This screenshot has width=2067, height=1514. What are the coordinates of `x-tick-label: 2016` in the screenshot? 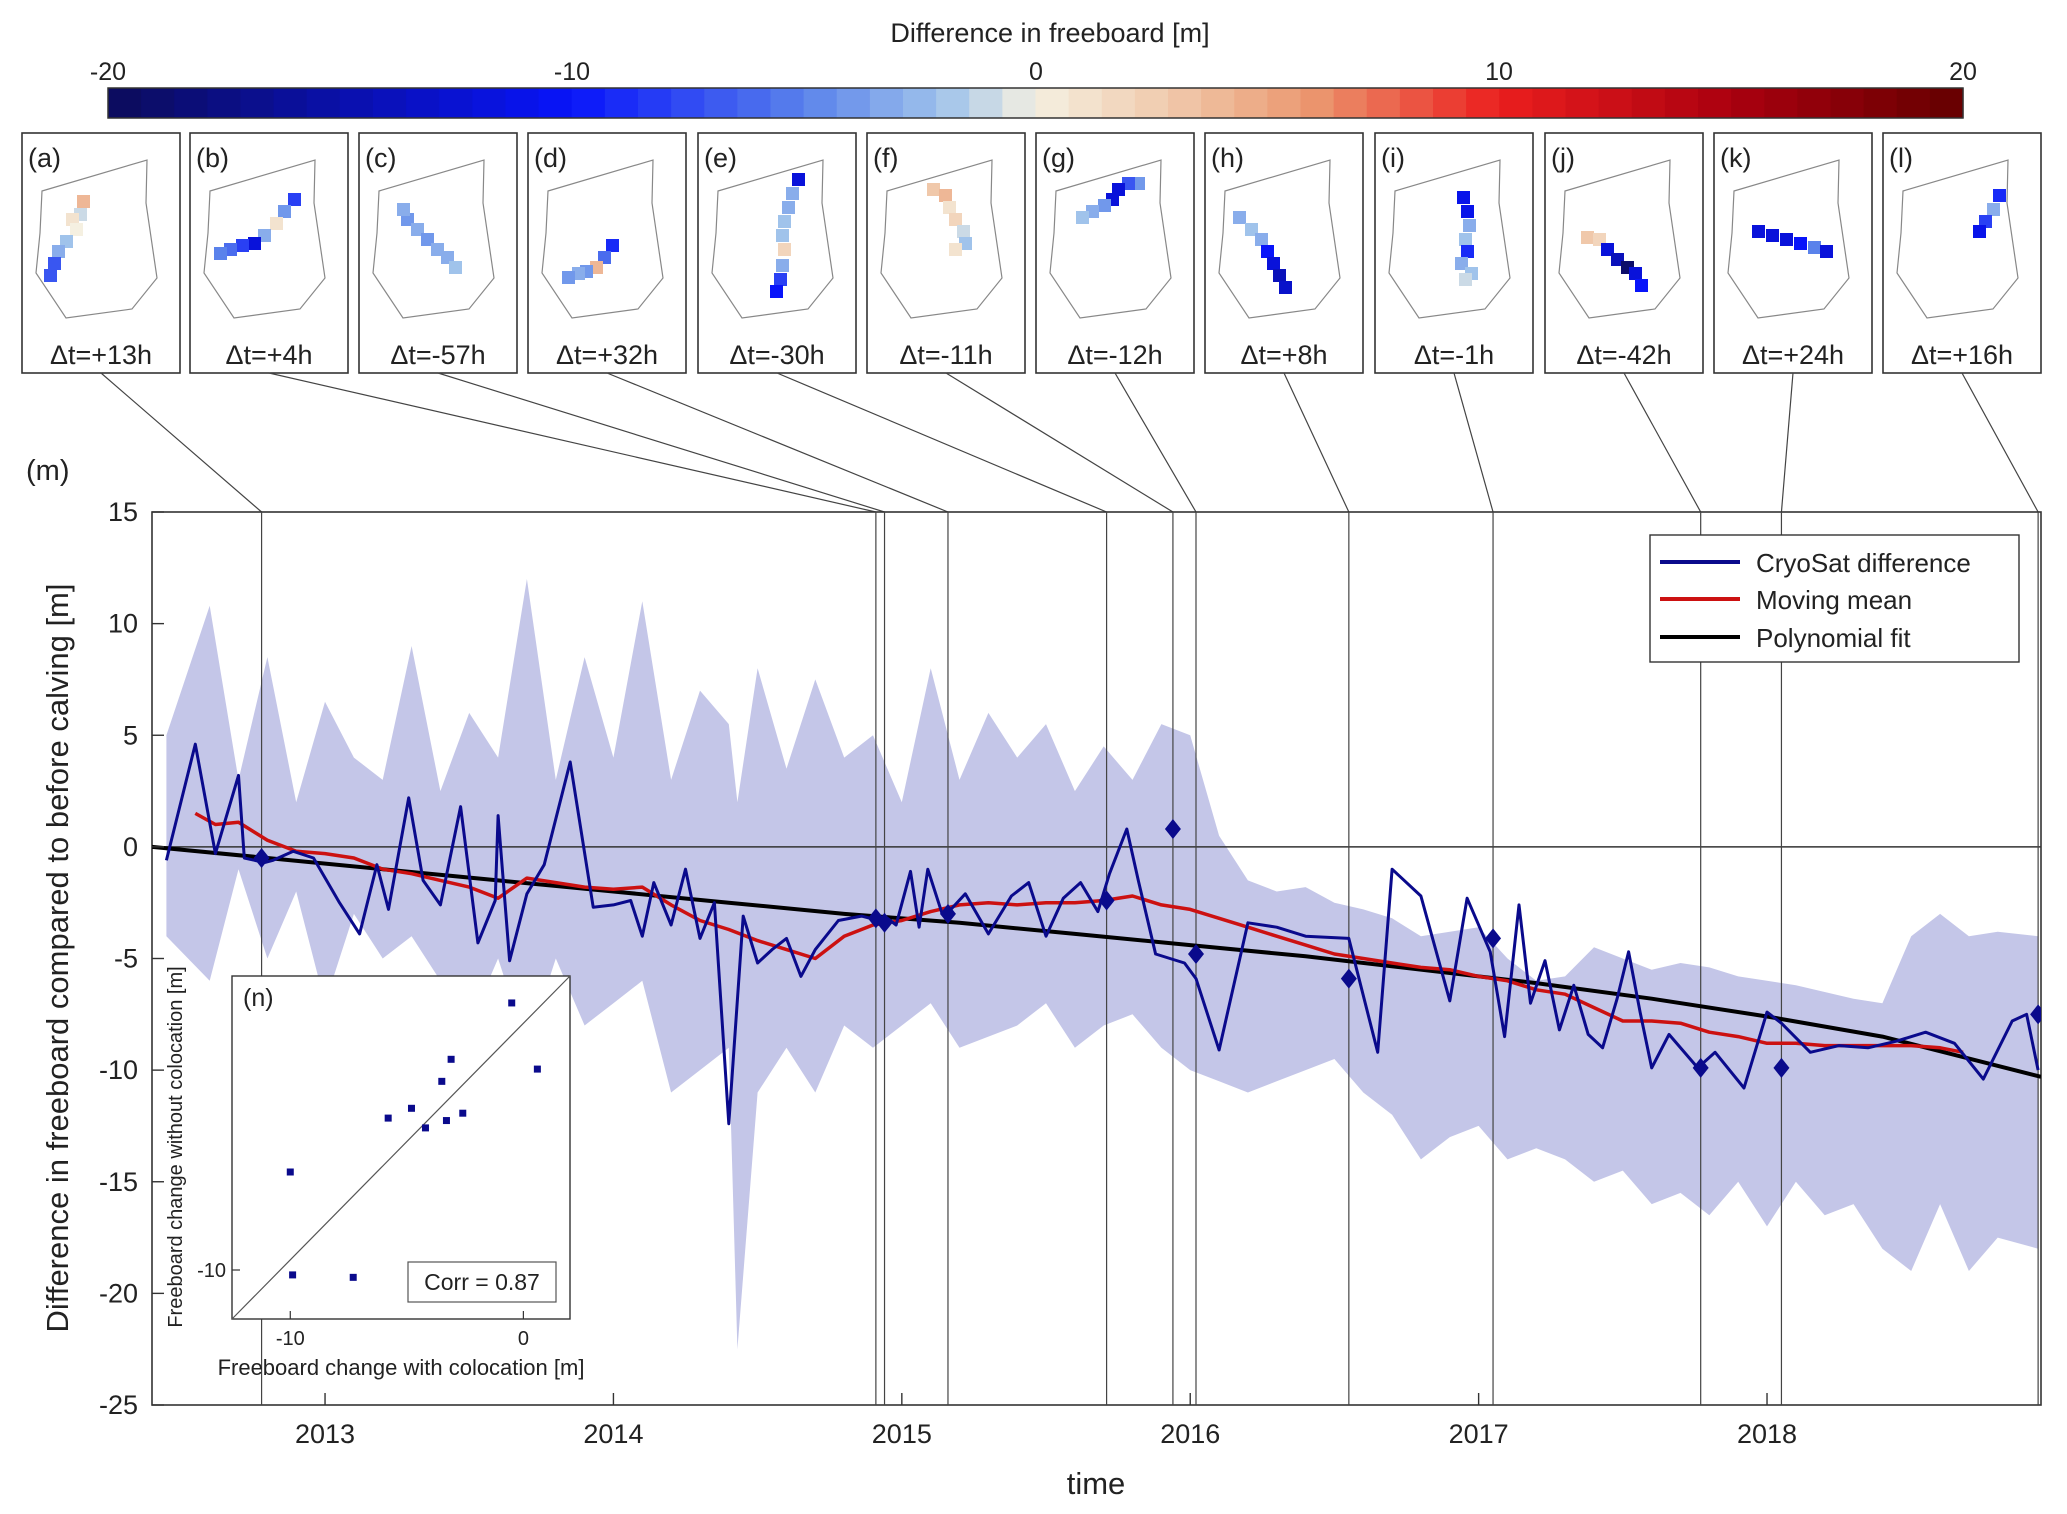 It's located at (1190, 1434).